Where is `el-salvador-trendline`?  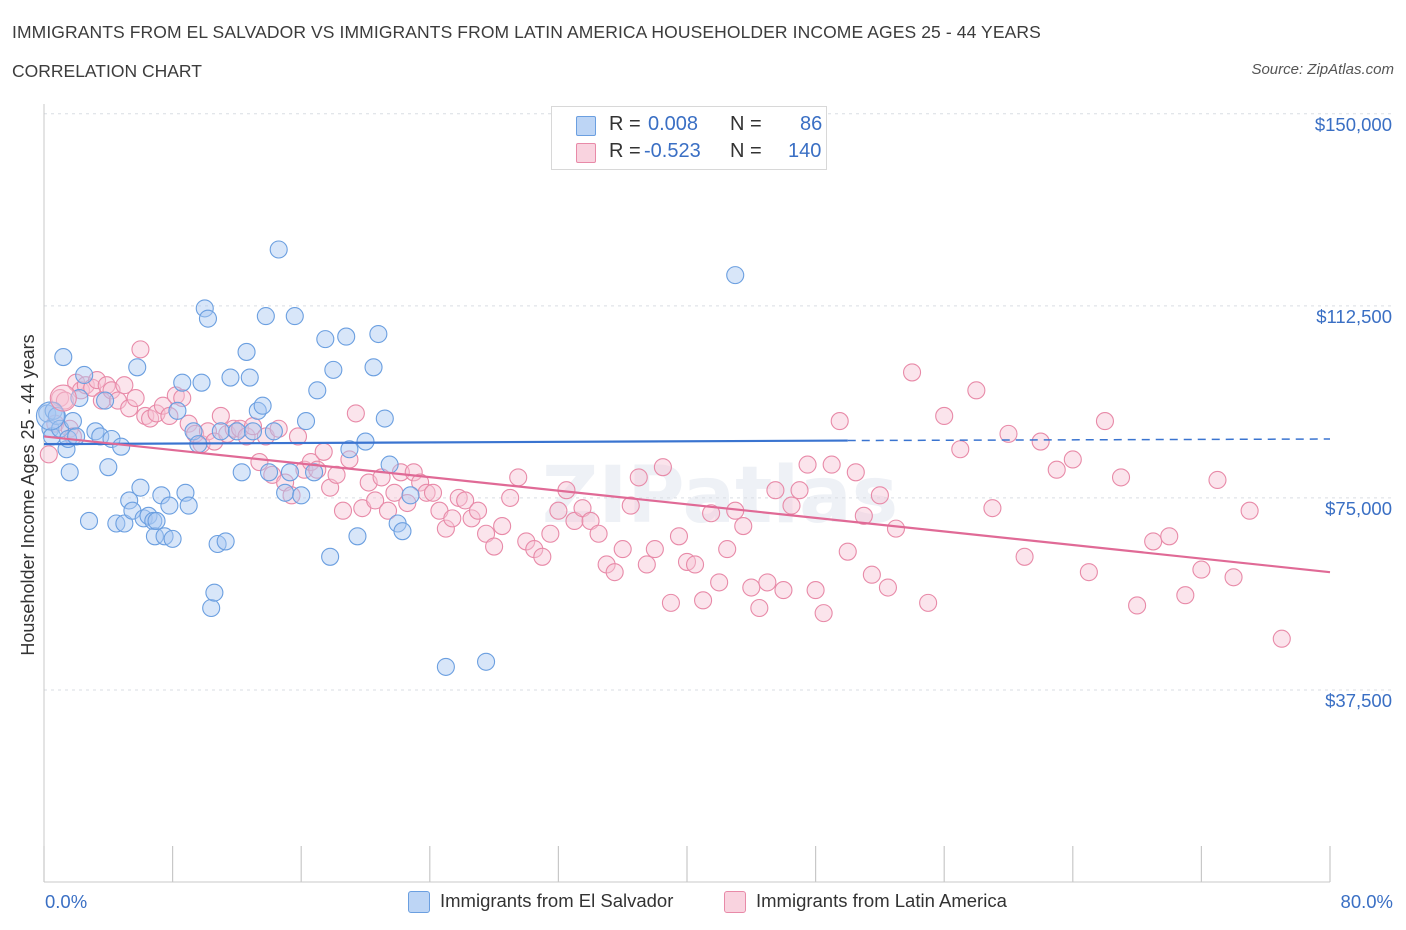 el-salvador-trendline is located at coordinates (445, 442).